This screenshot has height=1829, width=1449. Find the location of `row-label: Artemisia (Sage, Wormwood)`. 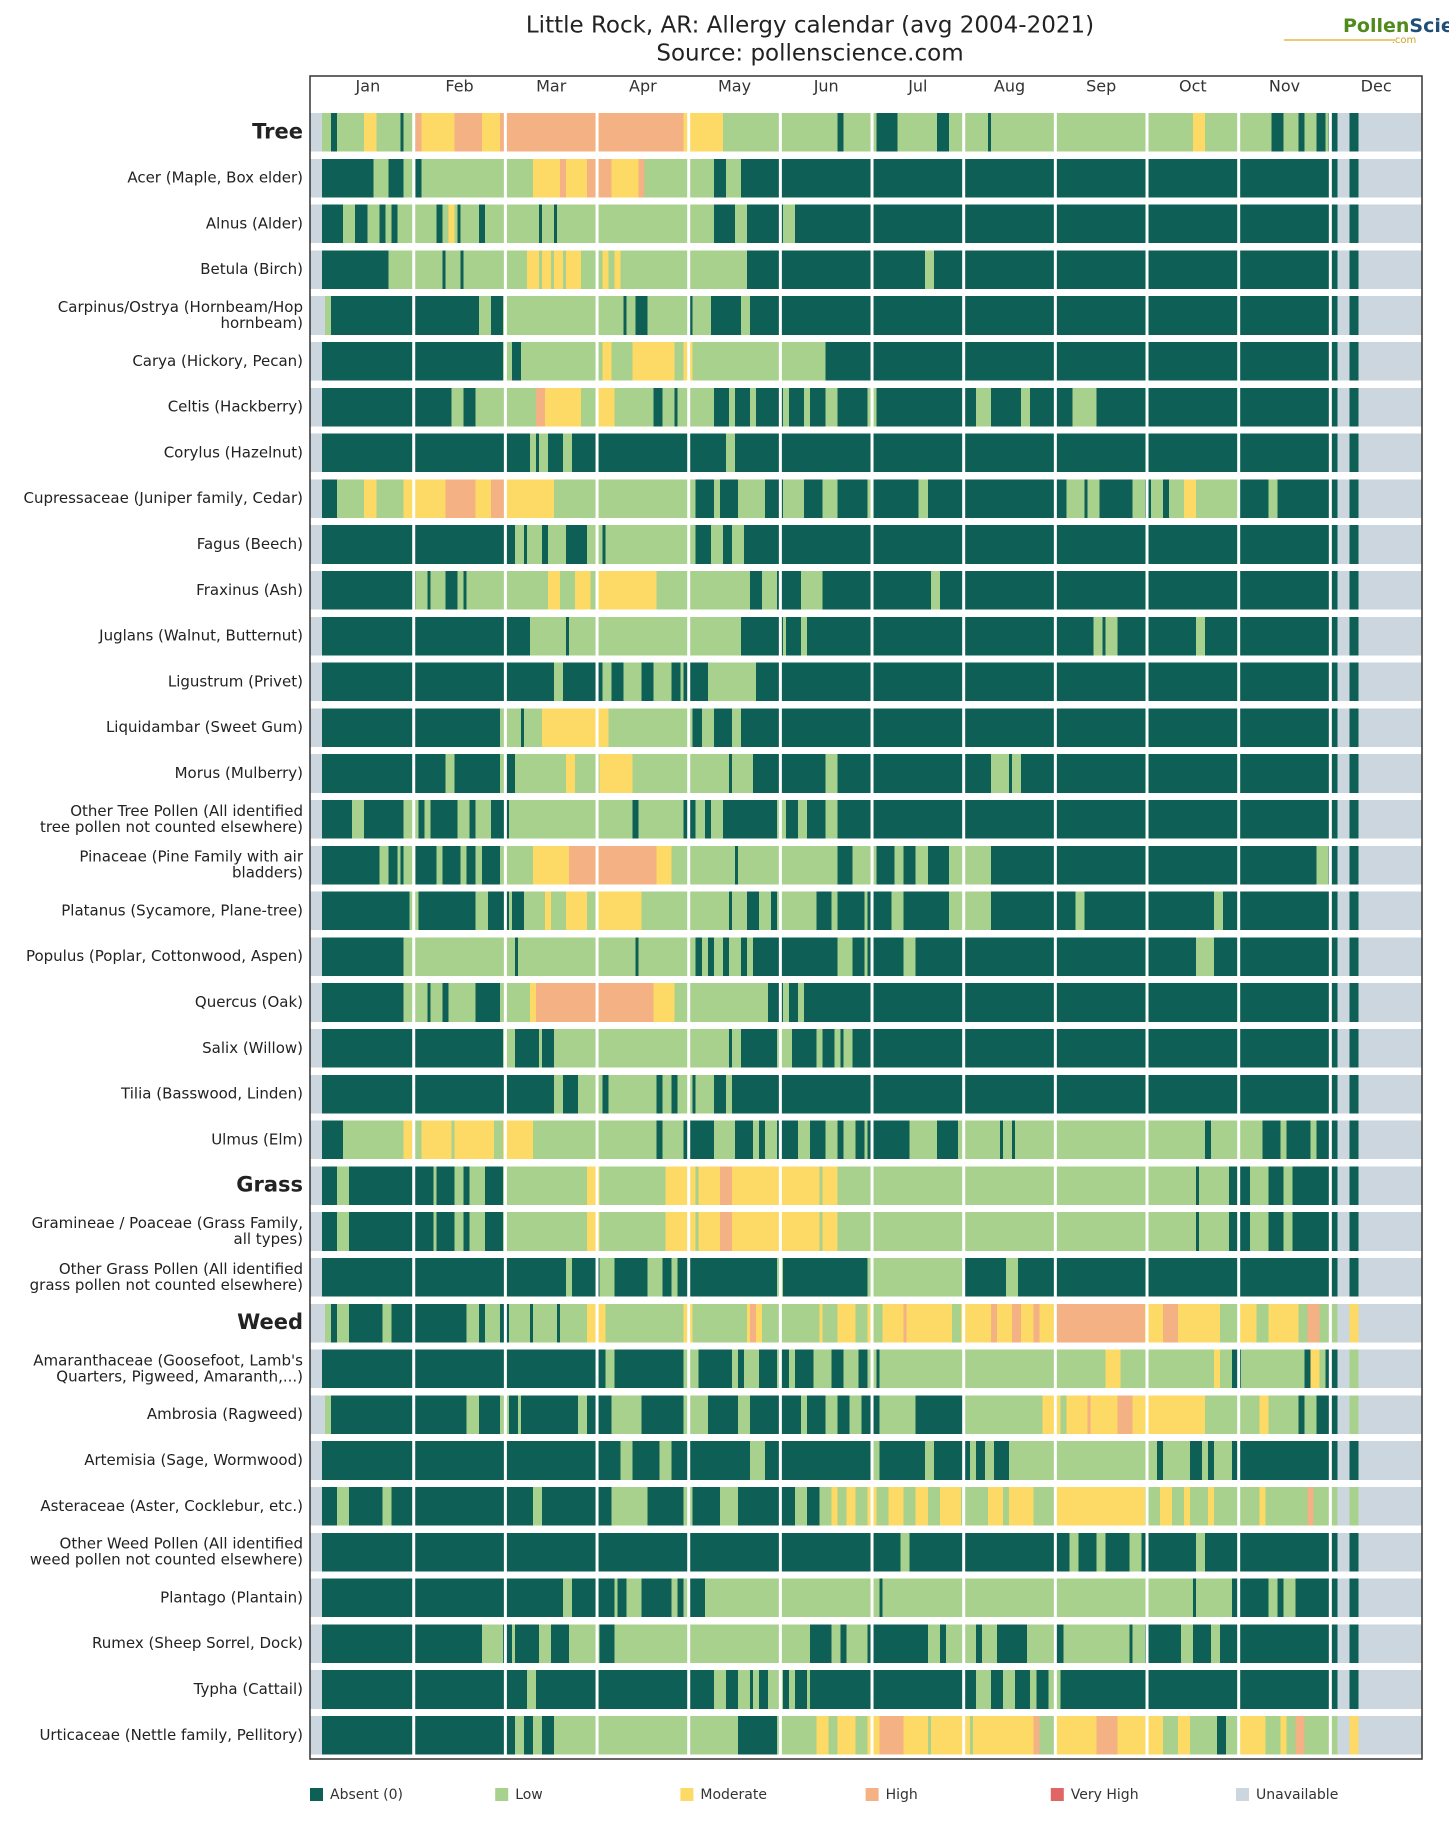

row-label: Artemisia (Sage, Wormwood) is located at coordinates (193, 1460).